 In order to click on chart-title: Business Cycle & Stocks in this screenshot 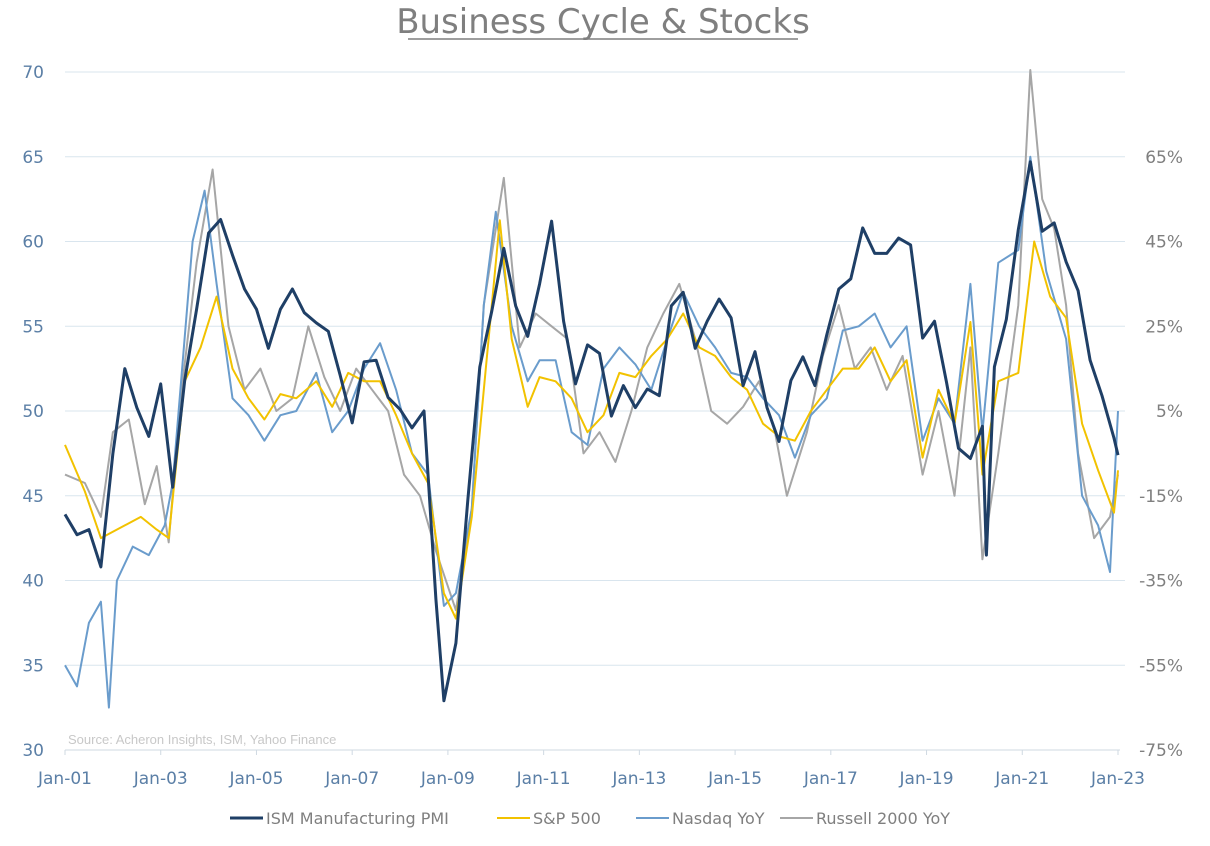, I will do `click(603, 22)`.